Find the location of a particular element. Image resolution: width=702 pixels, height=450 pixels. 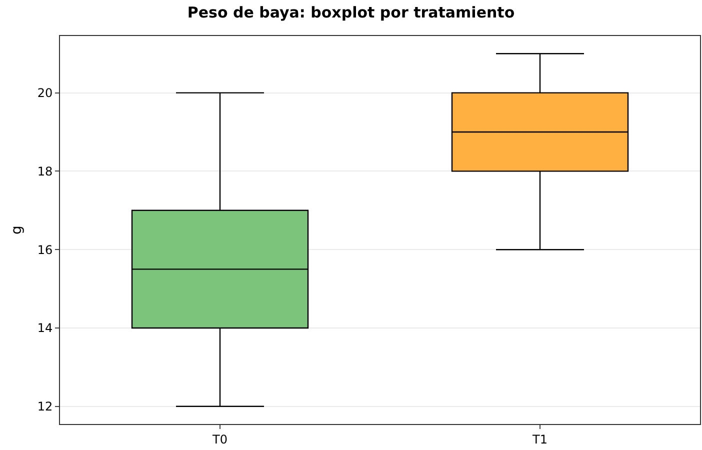

y-tick-label: 14 is located at coordinates (45, 328).